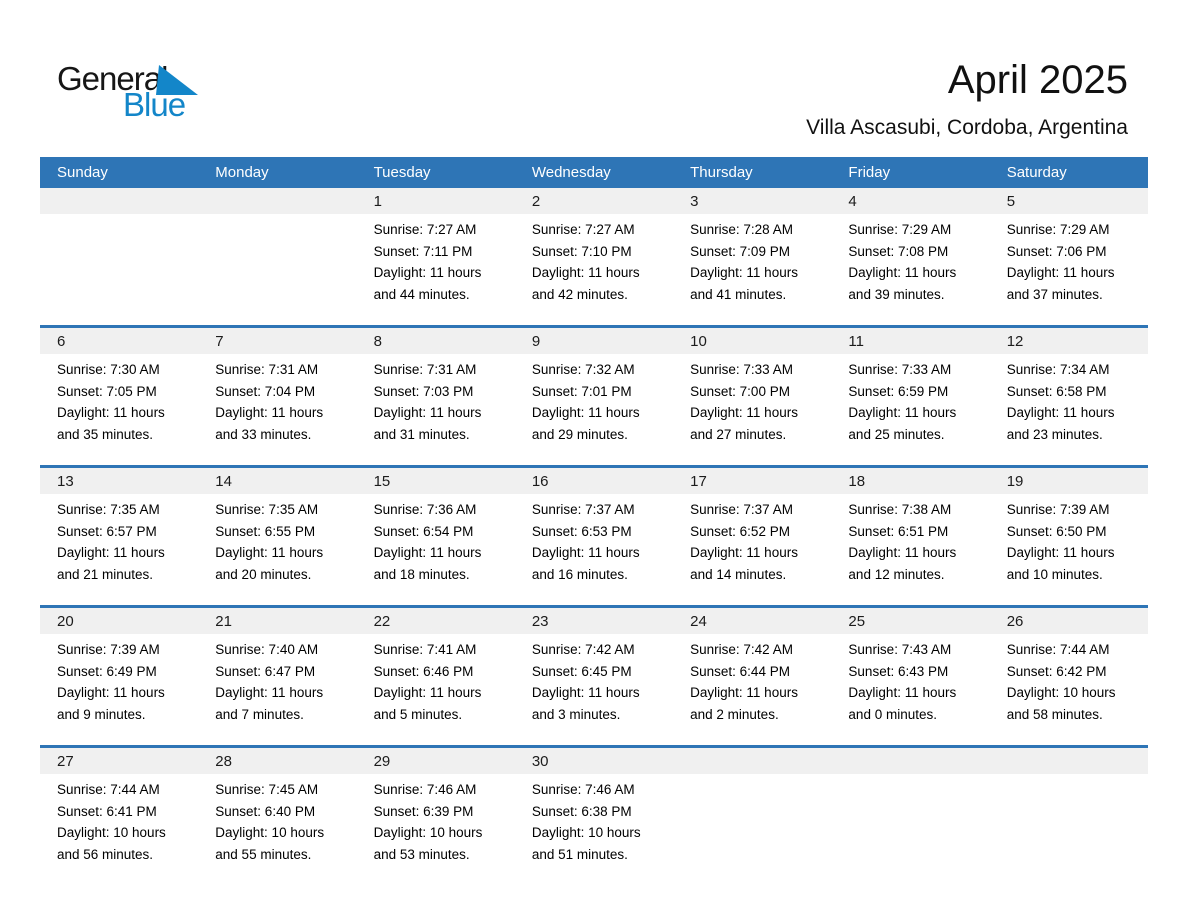  I want to click on day-number: 19, so click(1068, 481).